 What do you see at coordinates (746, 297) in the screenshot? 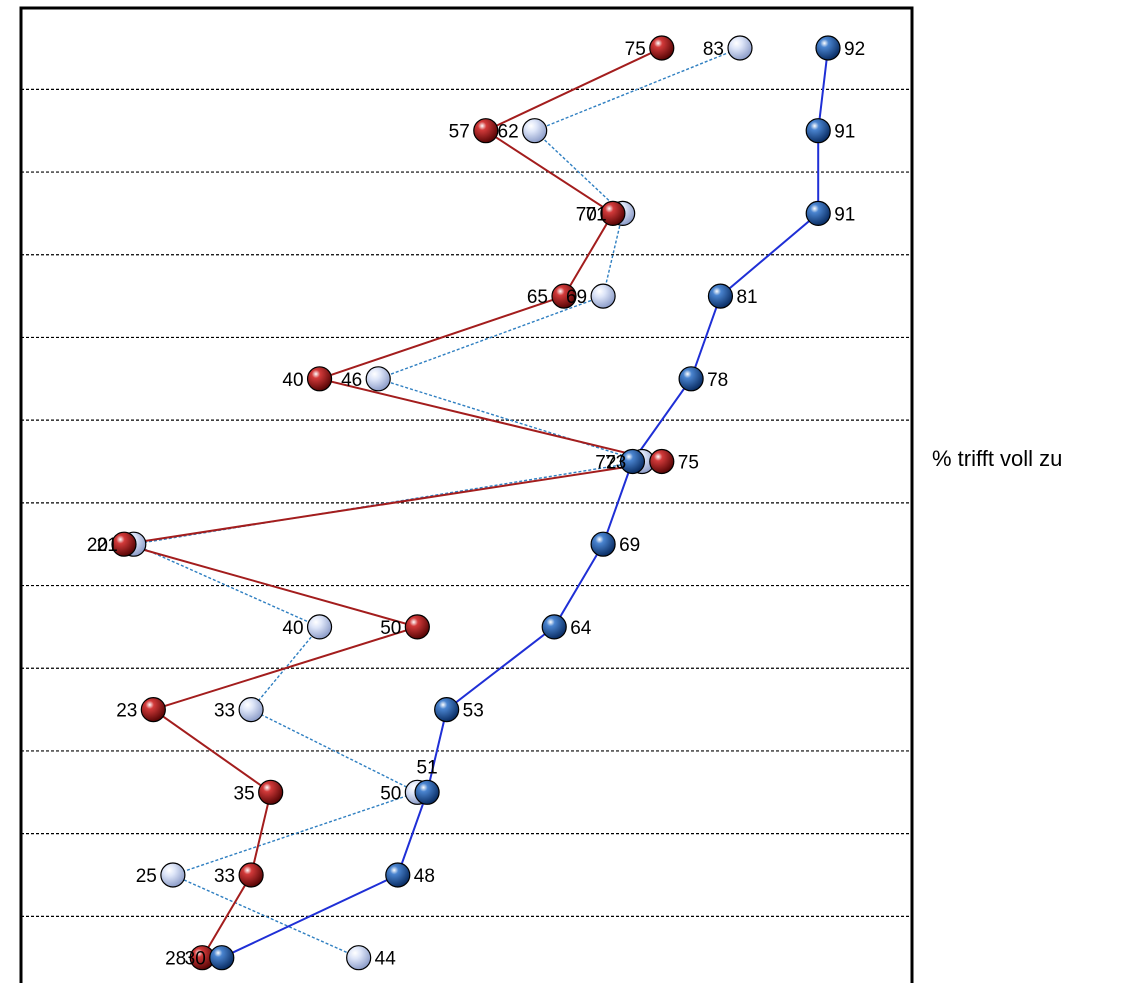
I see `data-label: 81` at bounding box center [746, 297].